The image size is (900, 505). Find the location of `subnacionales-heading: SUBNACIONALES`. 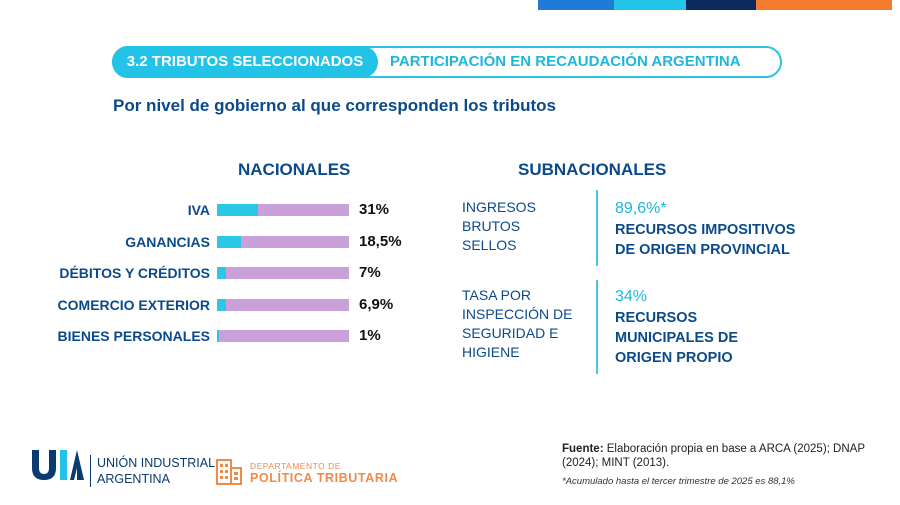

subnacionales-heading: SUBNACIONALES is located at coordinates (592, 169).